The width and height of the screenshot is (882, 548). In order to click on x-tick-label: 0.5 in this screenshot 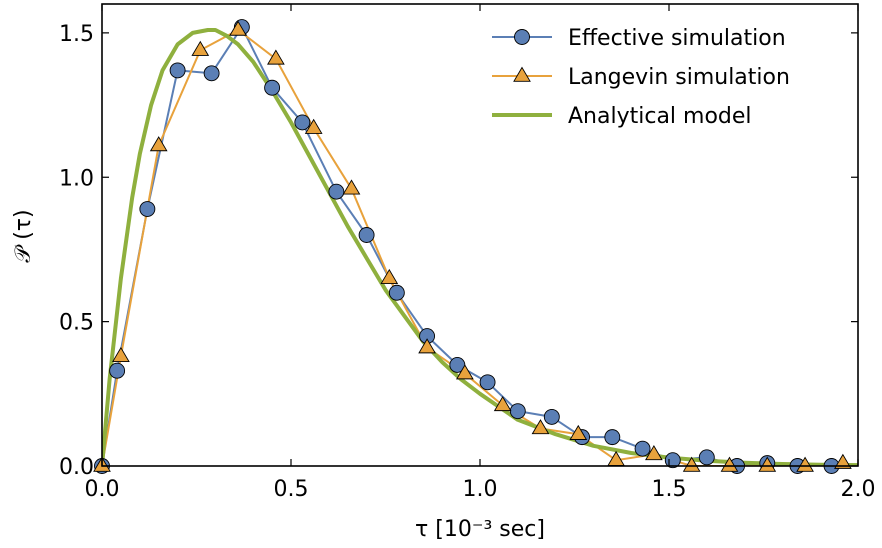, I will do `click(291, 489)`.